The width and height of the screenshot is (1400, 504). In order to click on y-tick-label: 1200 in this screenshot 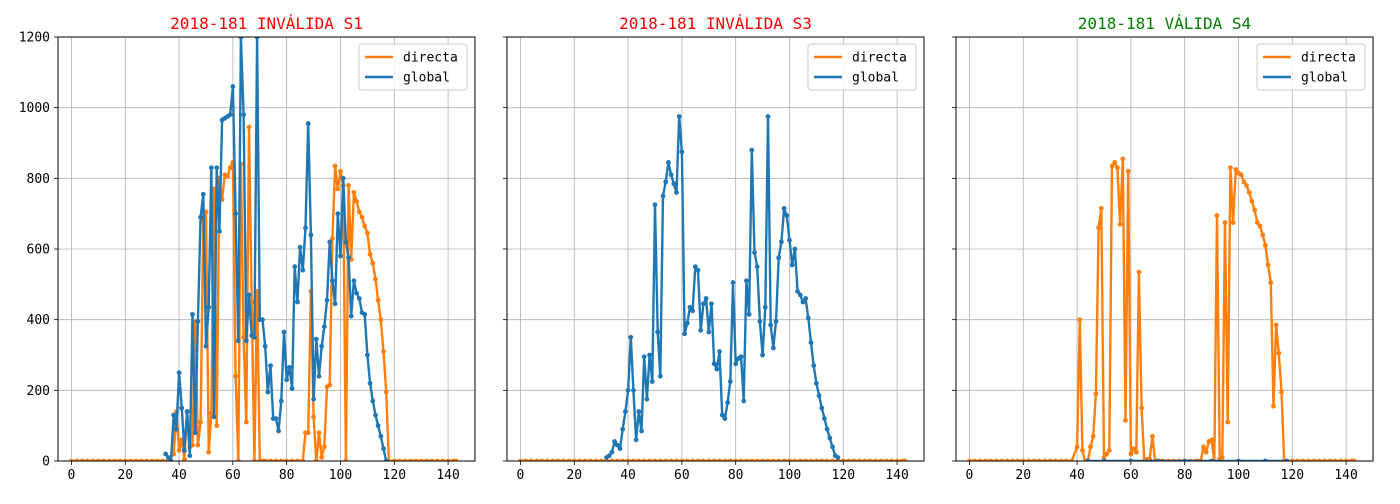, I will do `click(34, 38)`.